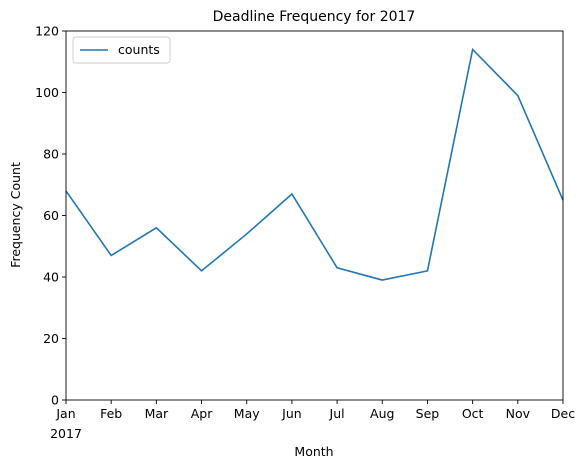  I want to click on x-tick-label: May, so click(247, 413).